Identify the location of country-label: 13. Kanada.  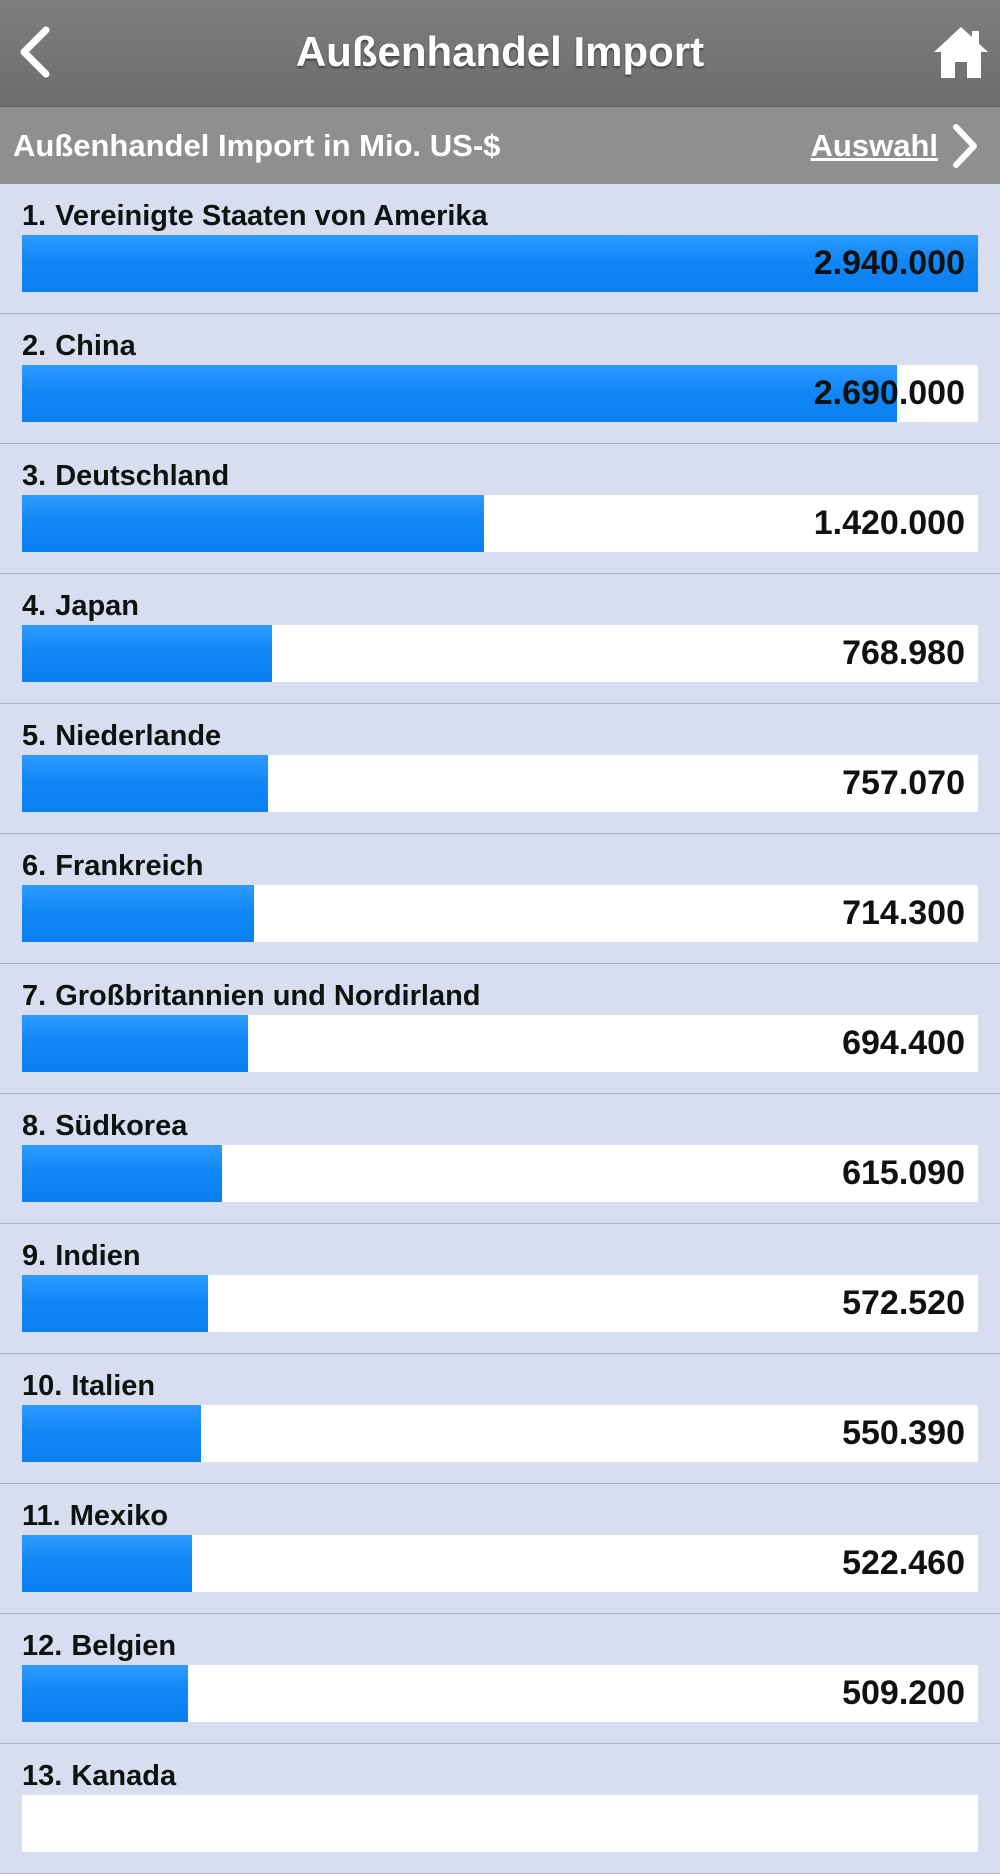
(99, 1776).